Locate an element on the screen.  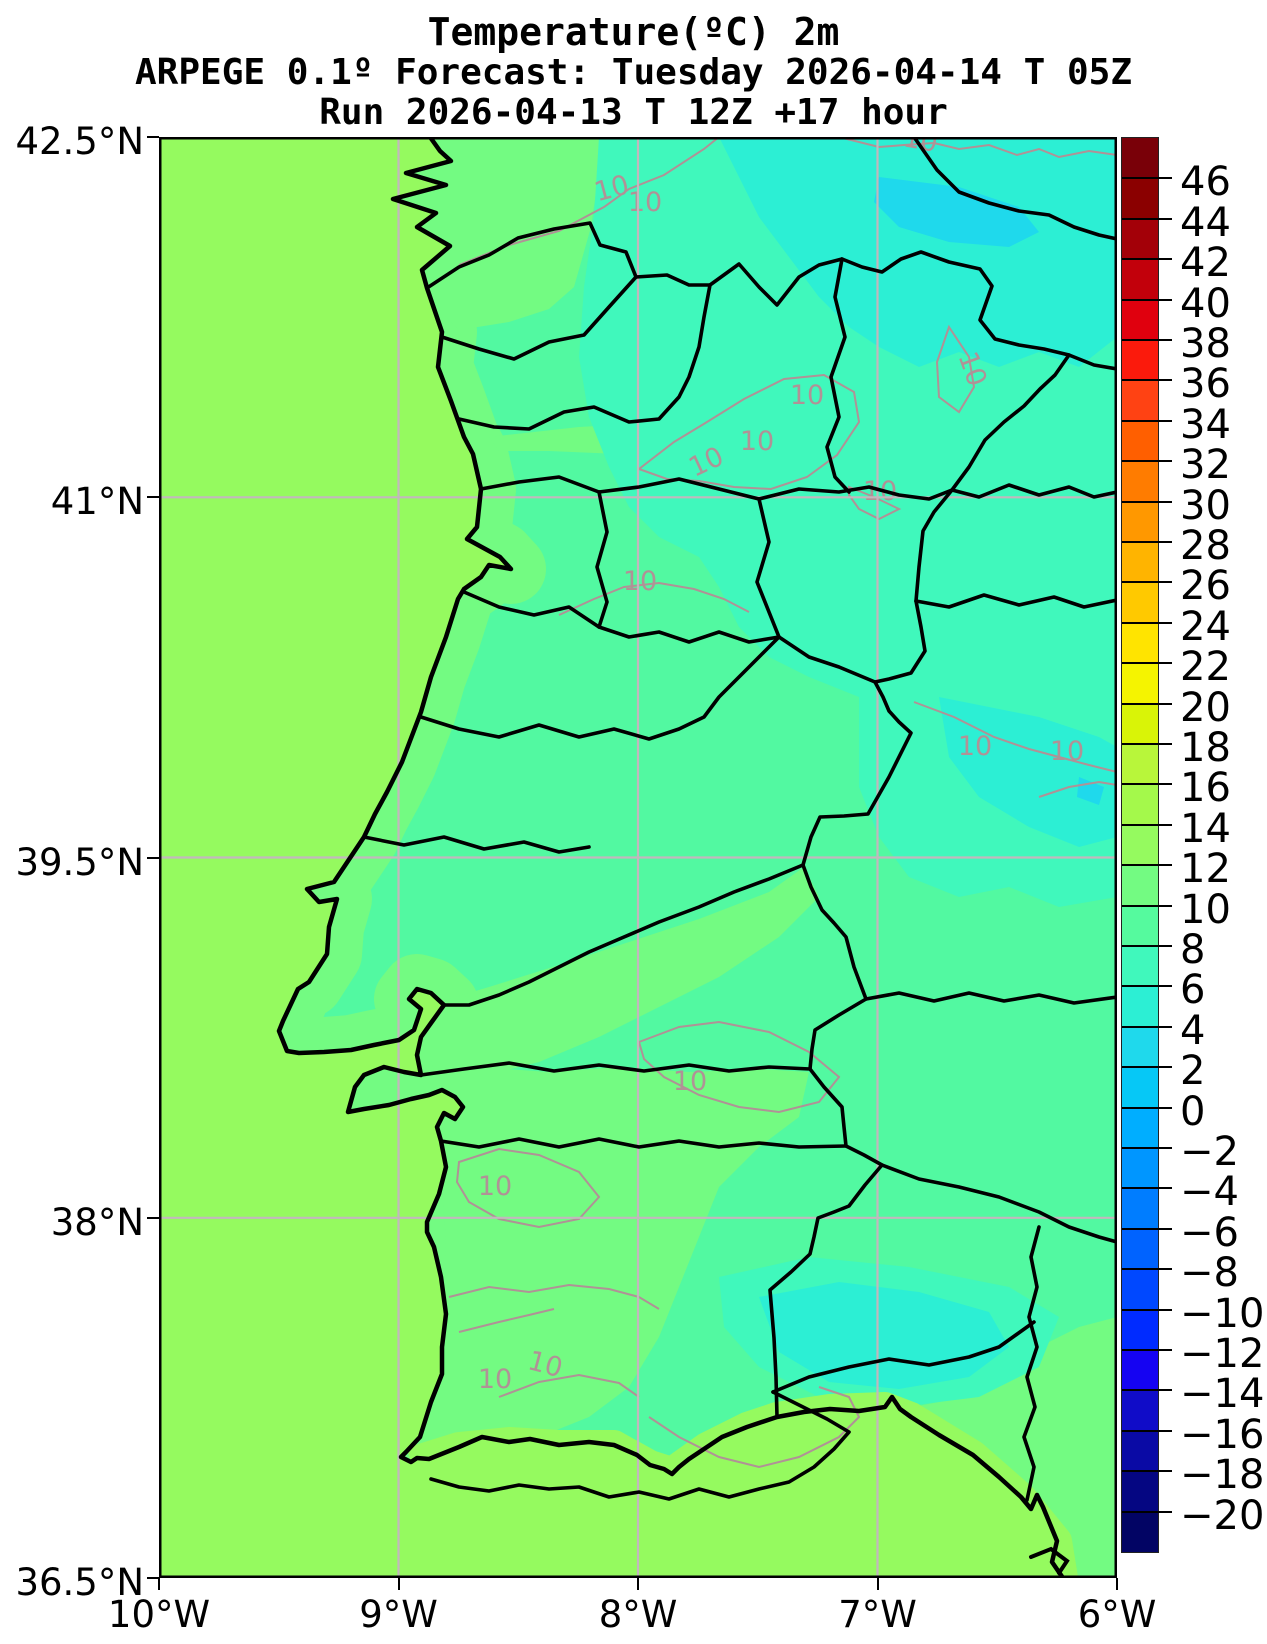
colorbar-tick-label: 28 is located at coordinates (1205, 546).